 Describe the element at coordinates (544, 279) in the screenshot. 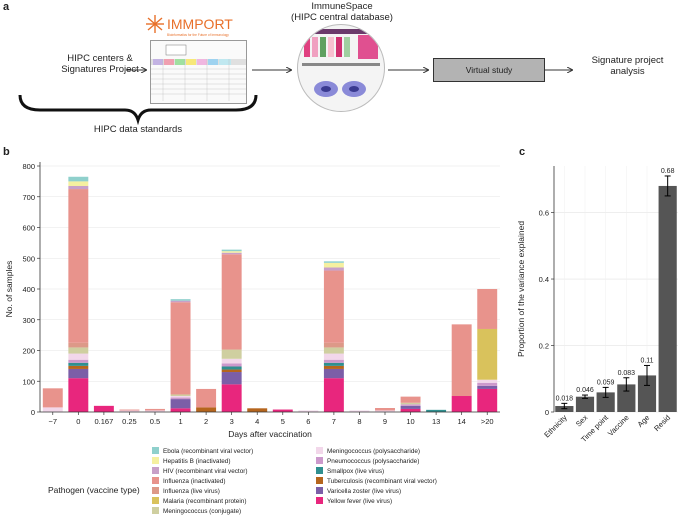

I see `c-y-tick-label: 0.4` at that location.